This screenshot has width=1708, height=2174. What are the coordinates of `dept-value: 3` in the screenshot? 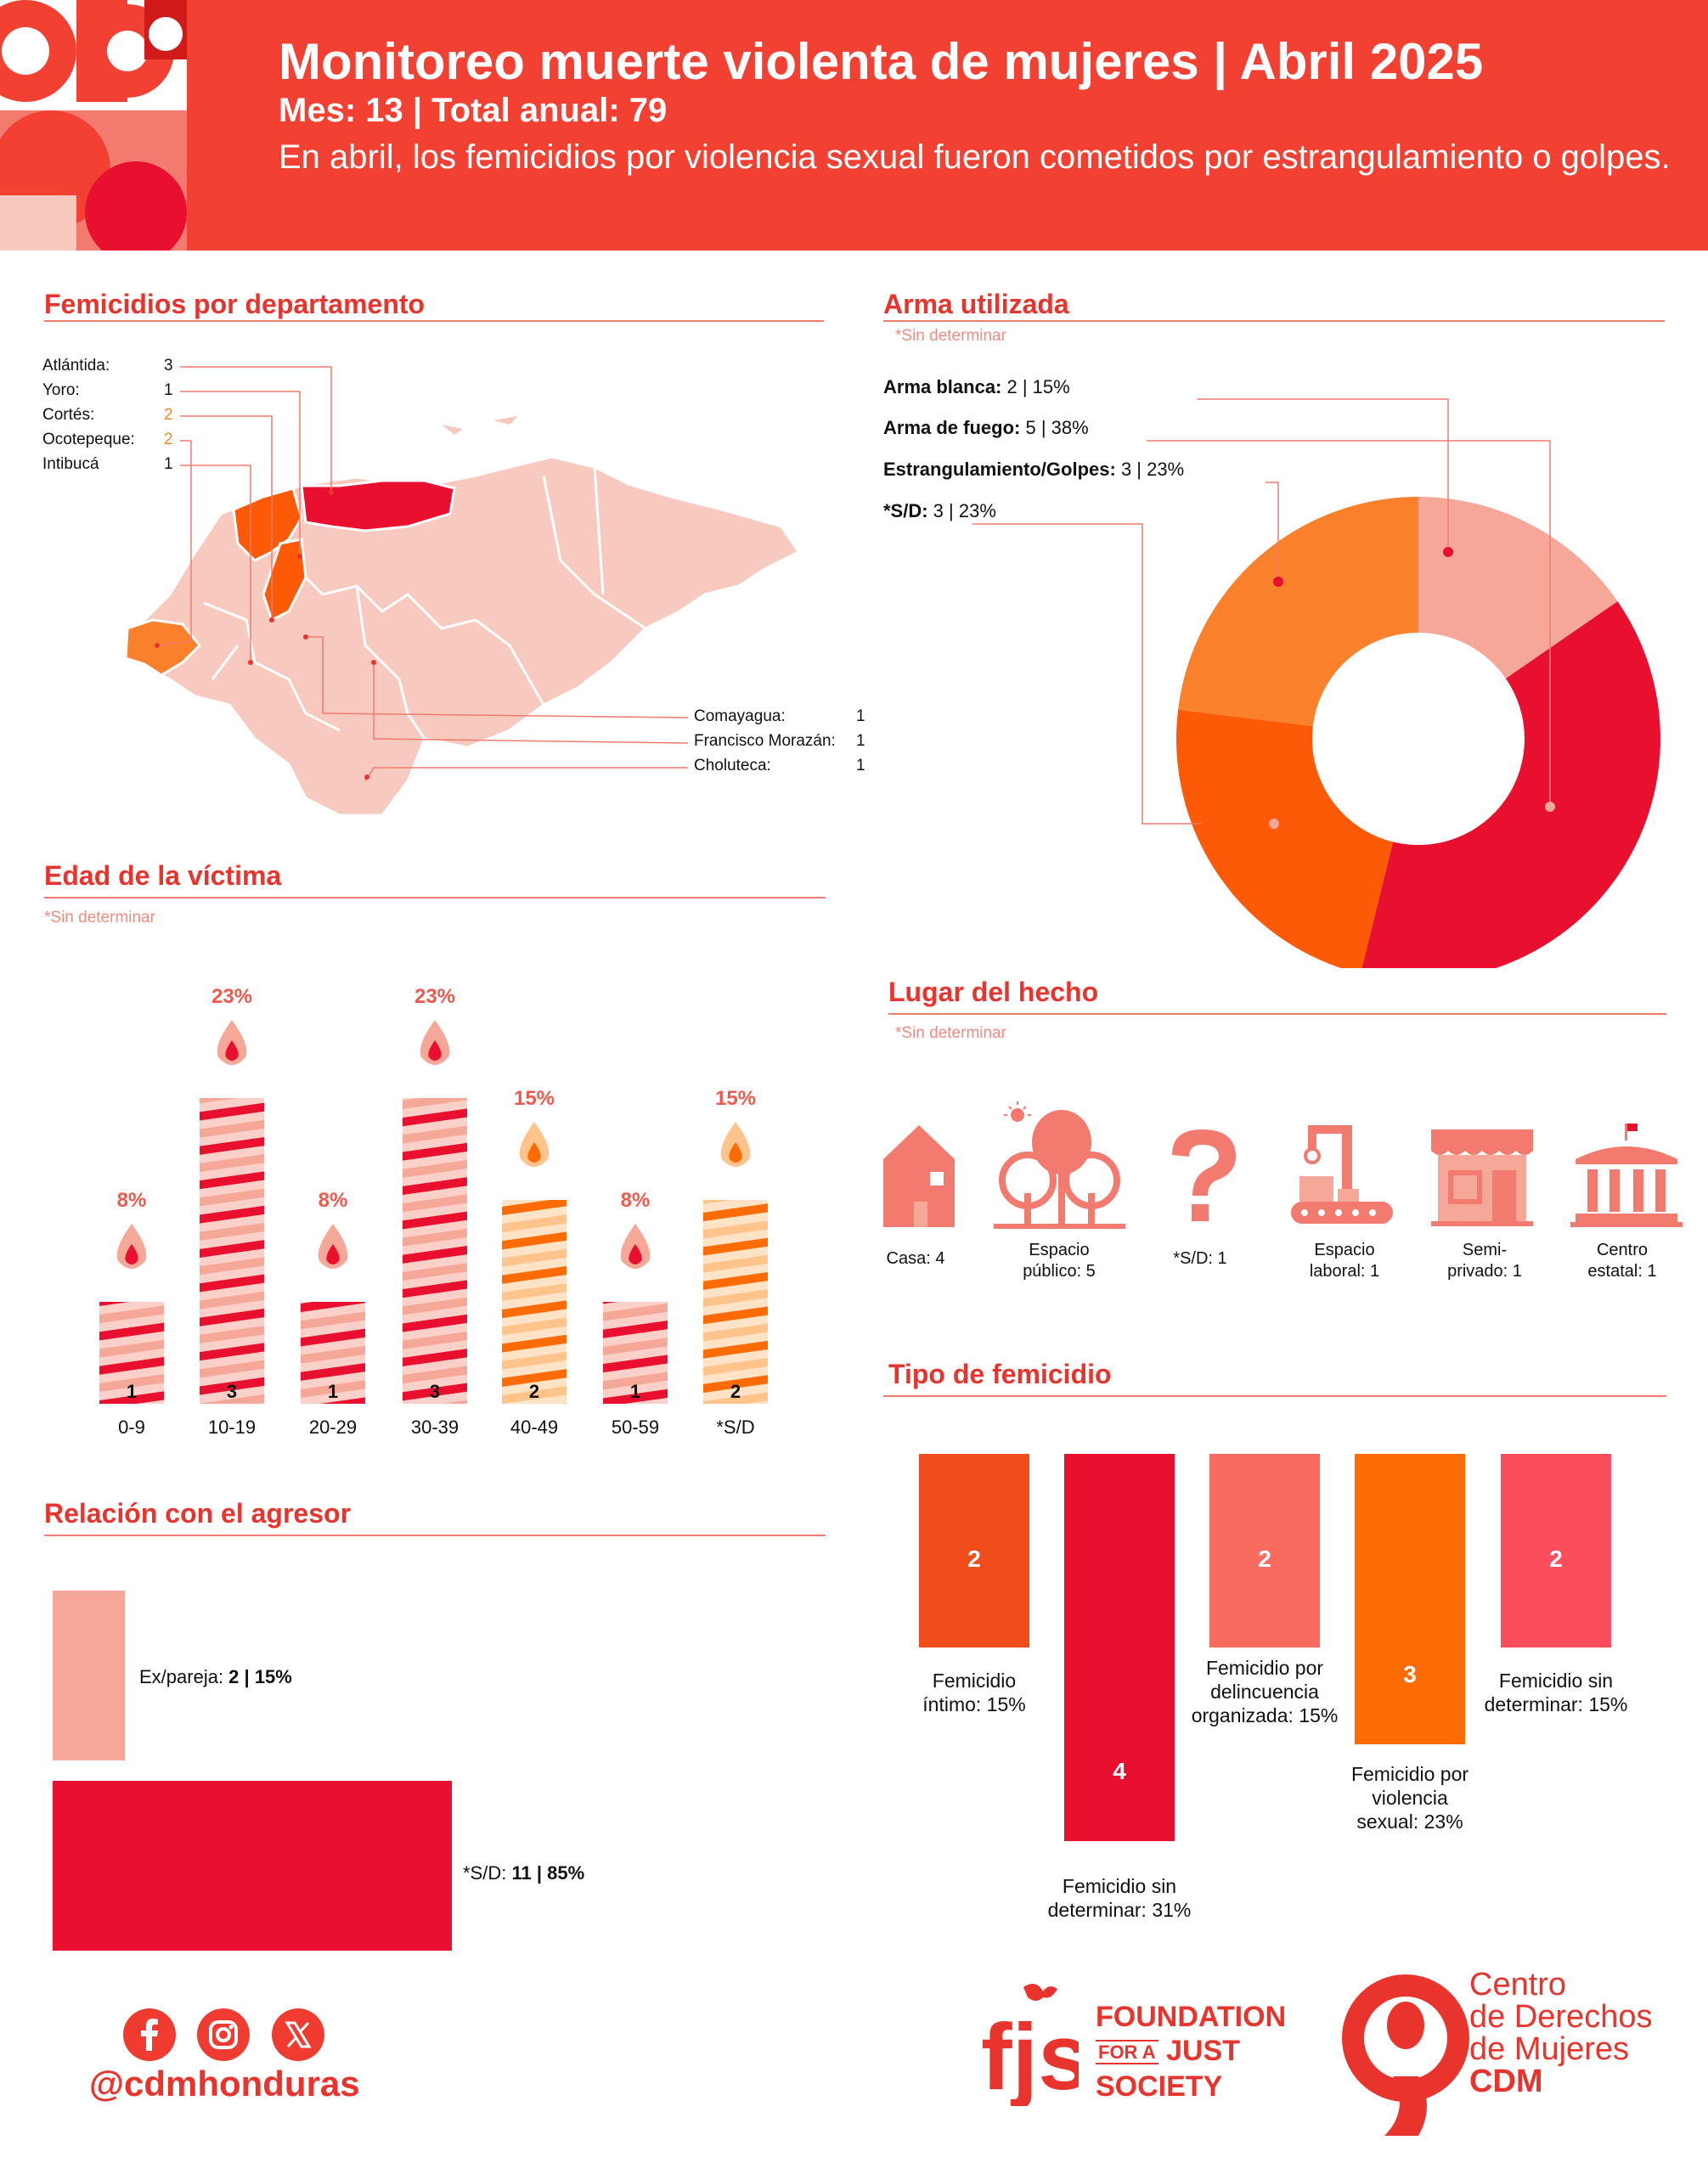 It's located at (168, 366).